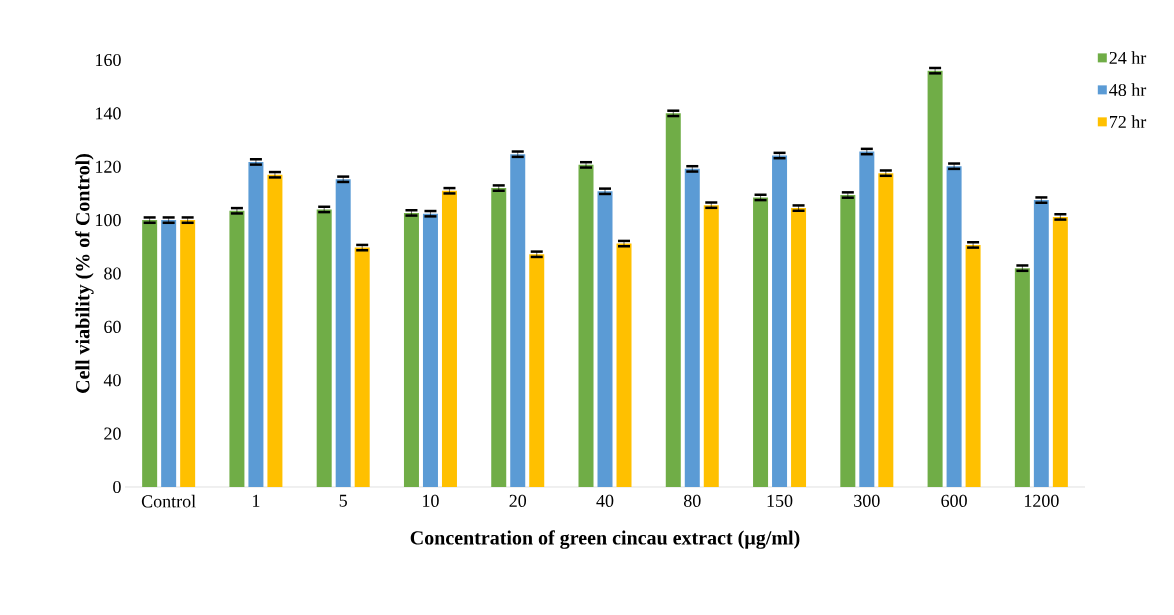 The width and height of the screenshot is (1174, 615). Describe the element at coordinates (605, 500) in the screenshot. I see `x-tick-label: 40` at that location.